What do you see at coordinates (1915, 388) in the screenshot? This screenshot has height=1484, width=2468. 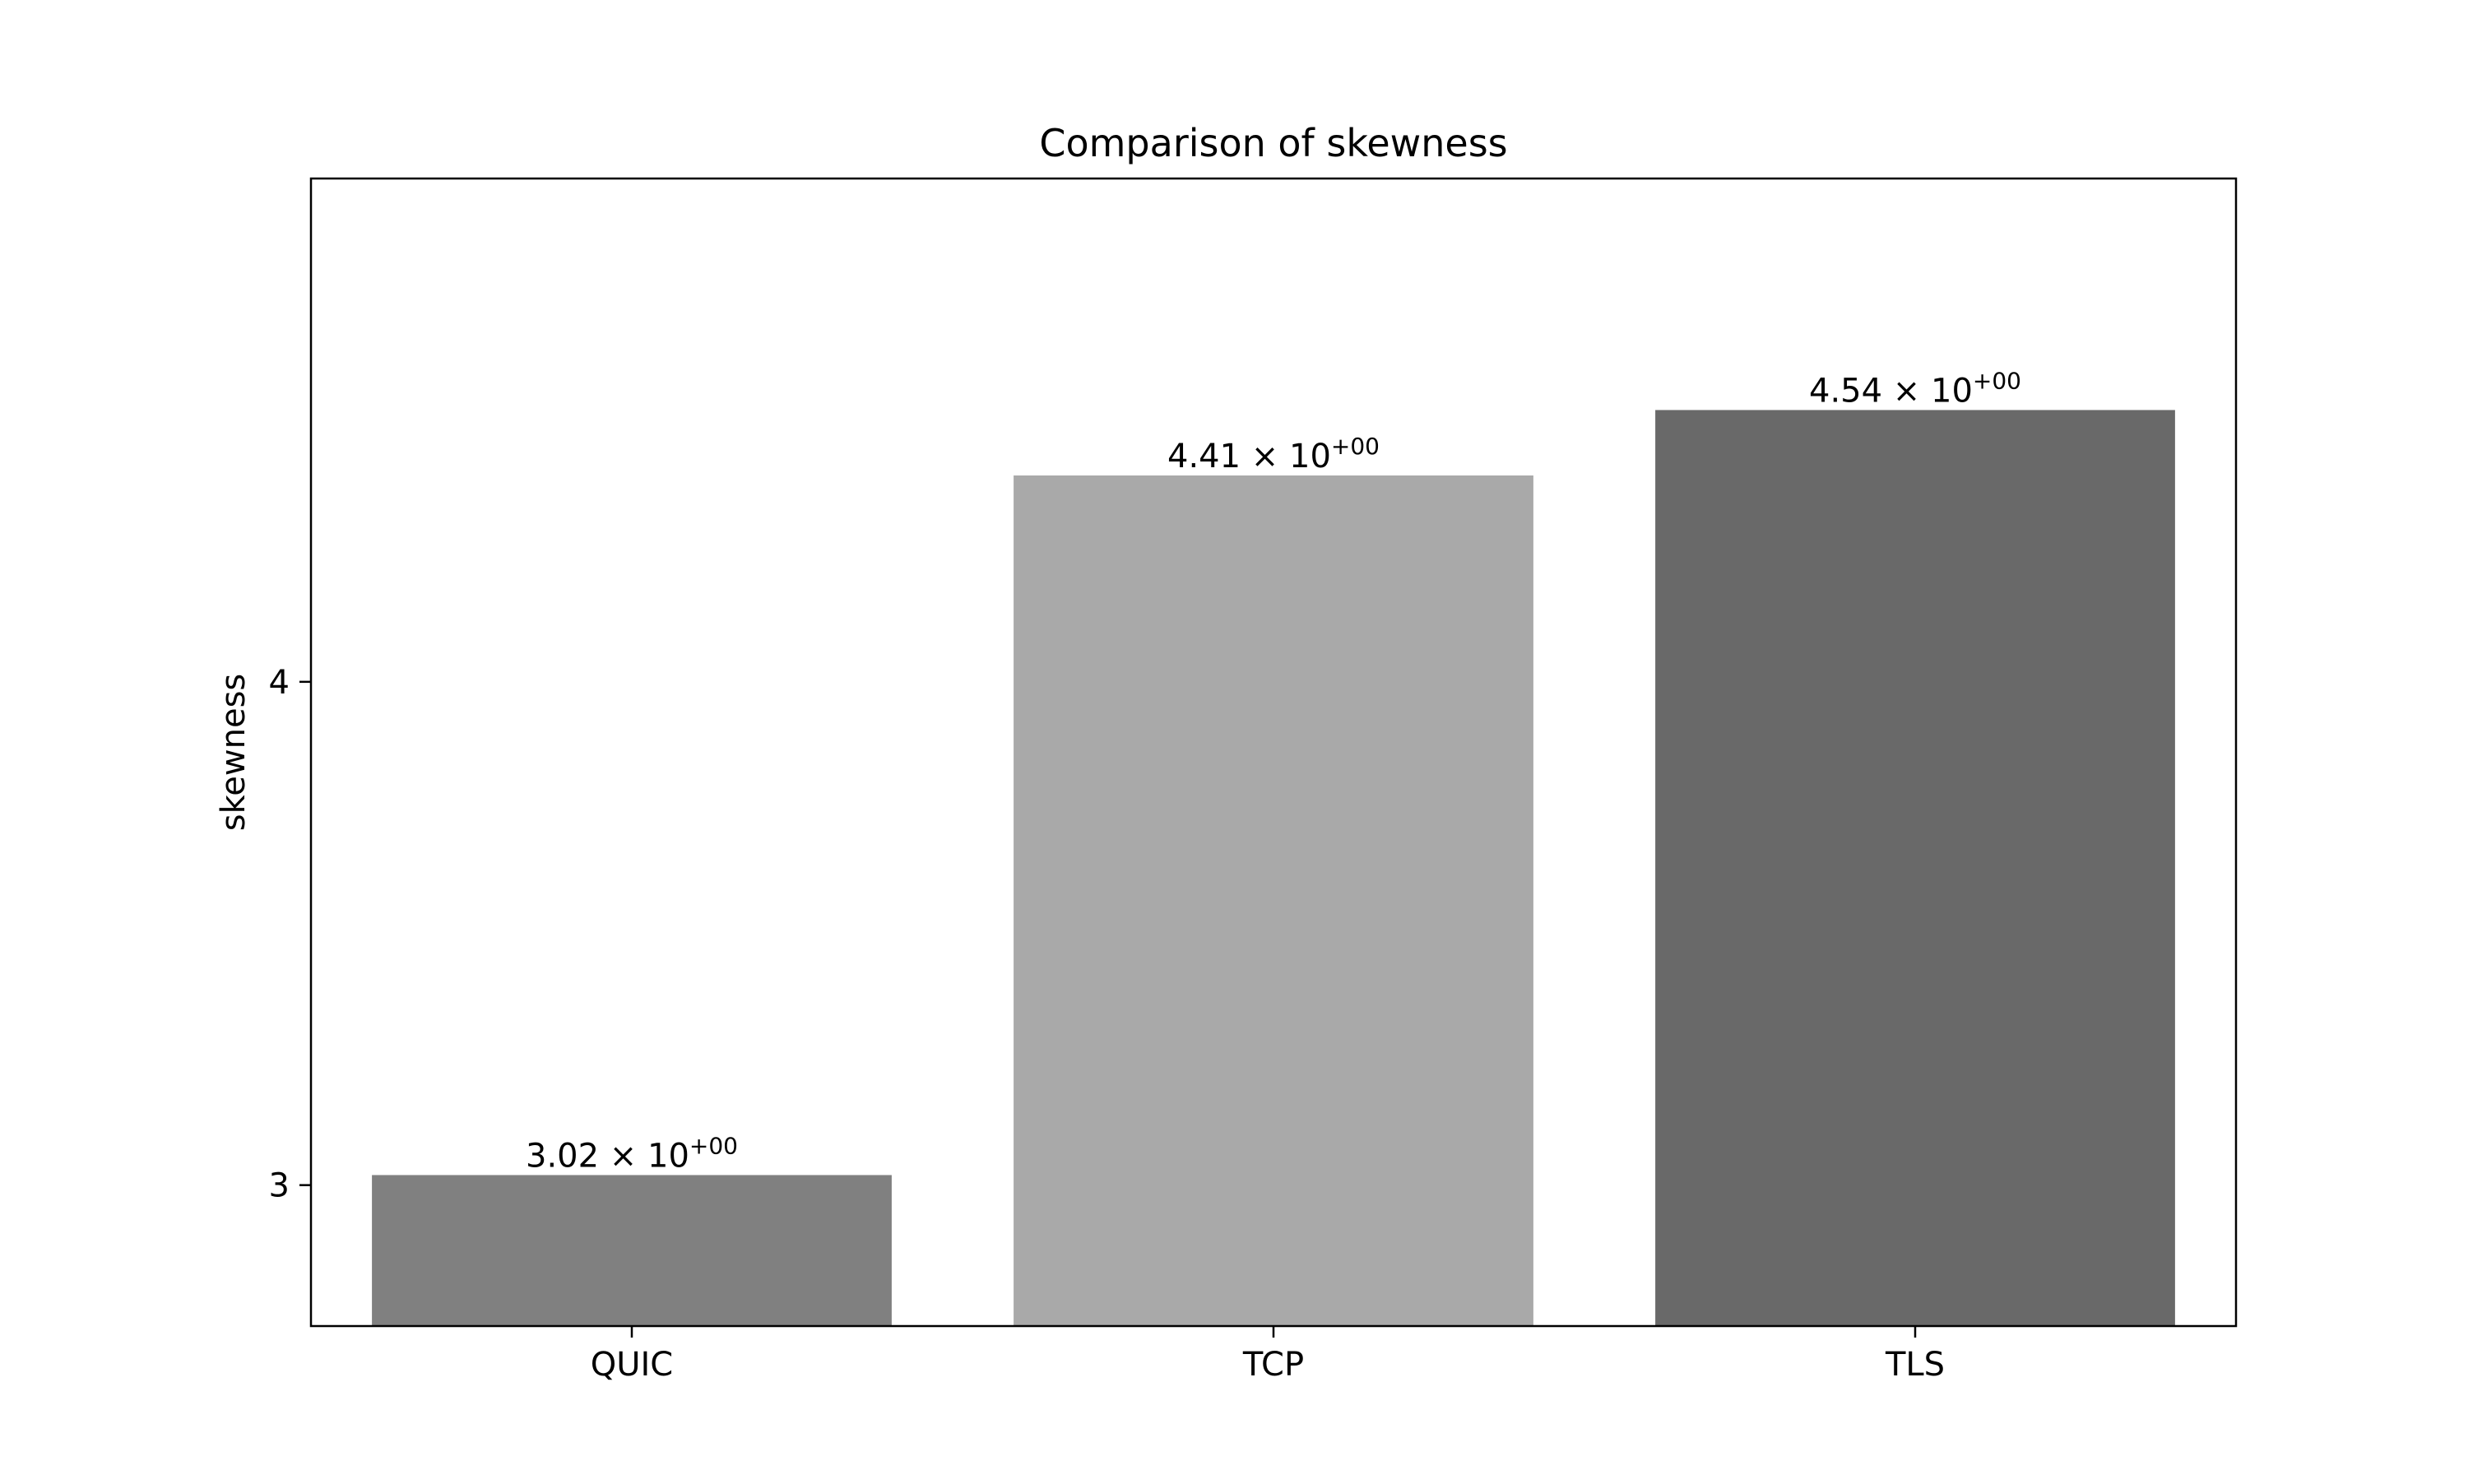 I see `value-label-tls: 4.54 × 10+00` at bounding box center [1915, 388].